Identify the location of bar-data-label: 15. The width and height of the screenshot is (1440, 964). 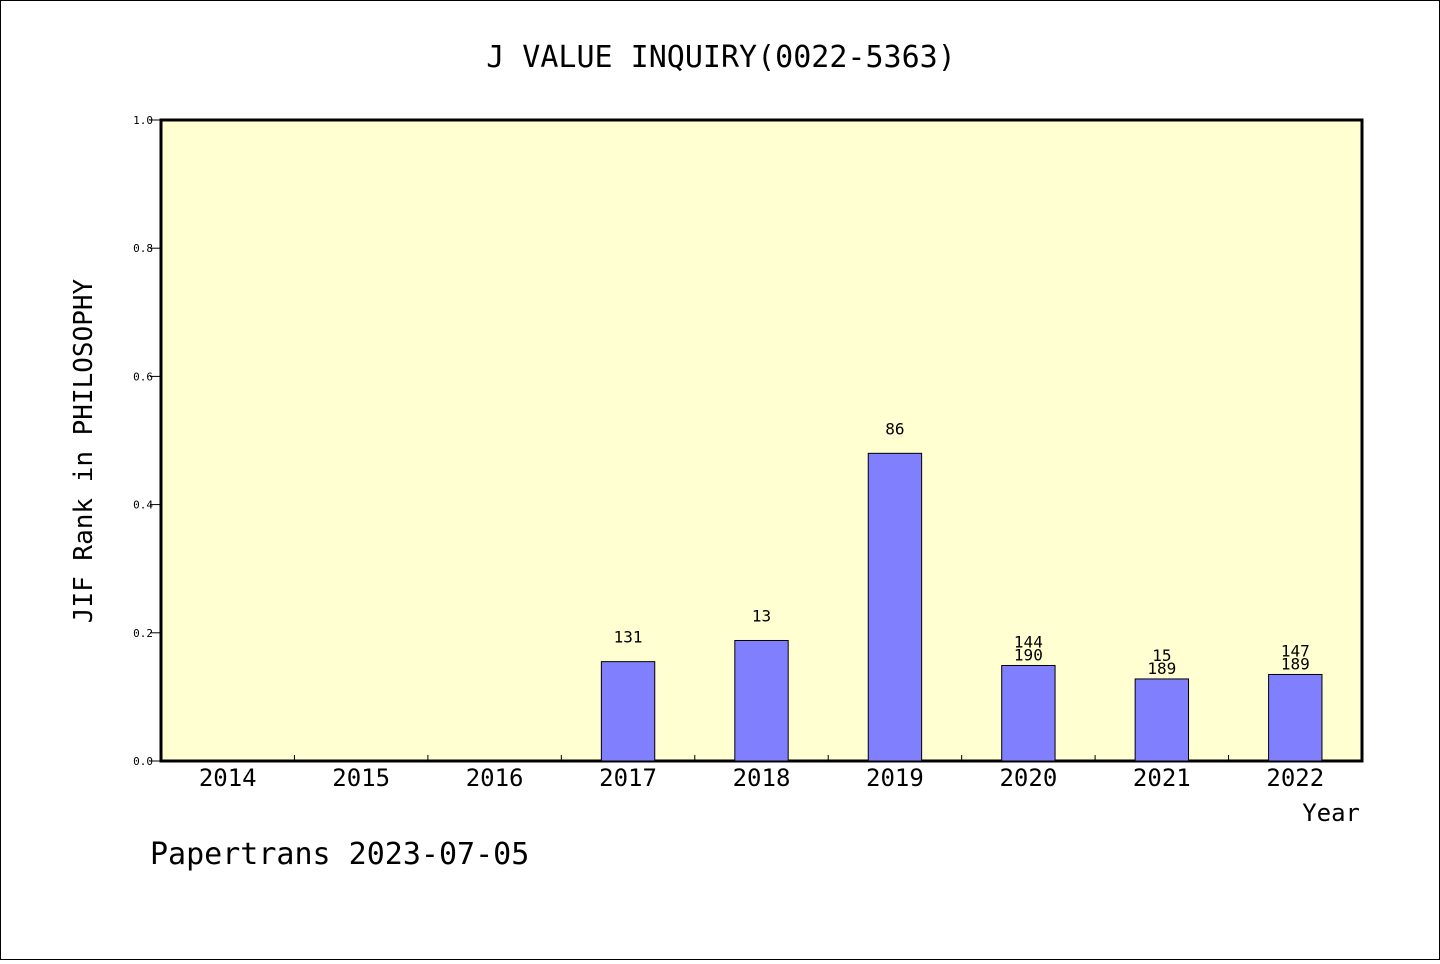
(1161, 655).